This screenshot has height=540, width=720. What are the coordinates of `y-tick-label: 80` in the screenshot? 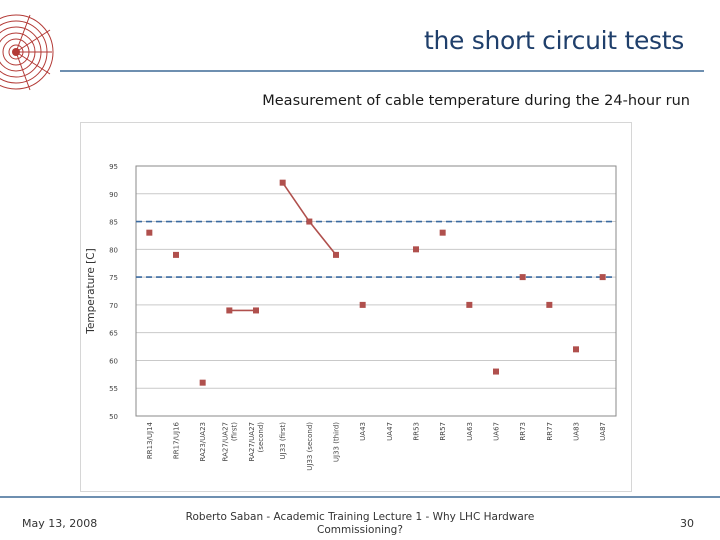 It's located at (113, 250).